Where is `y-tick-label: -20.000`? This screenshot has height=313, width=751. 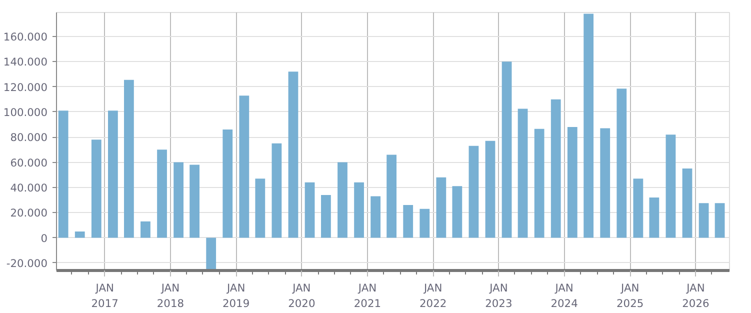
y-tick-label: -20.000 is located at coordinates (27, 263).